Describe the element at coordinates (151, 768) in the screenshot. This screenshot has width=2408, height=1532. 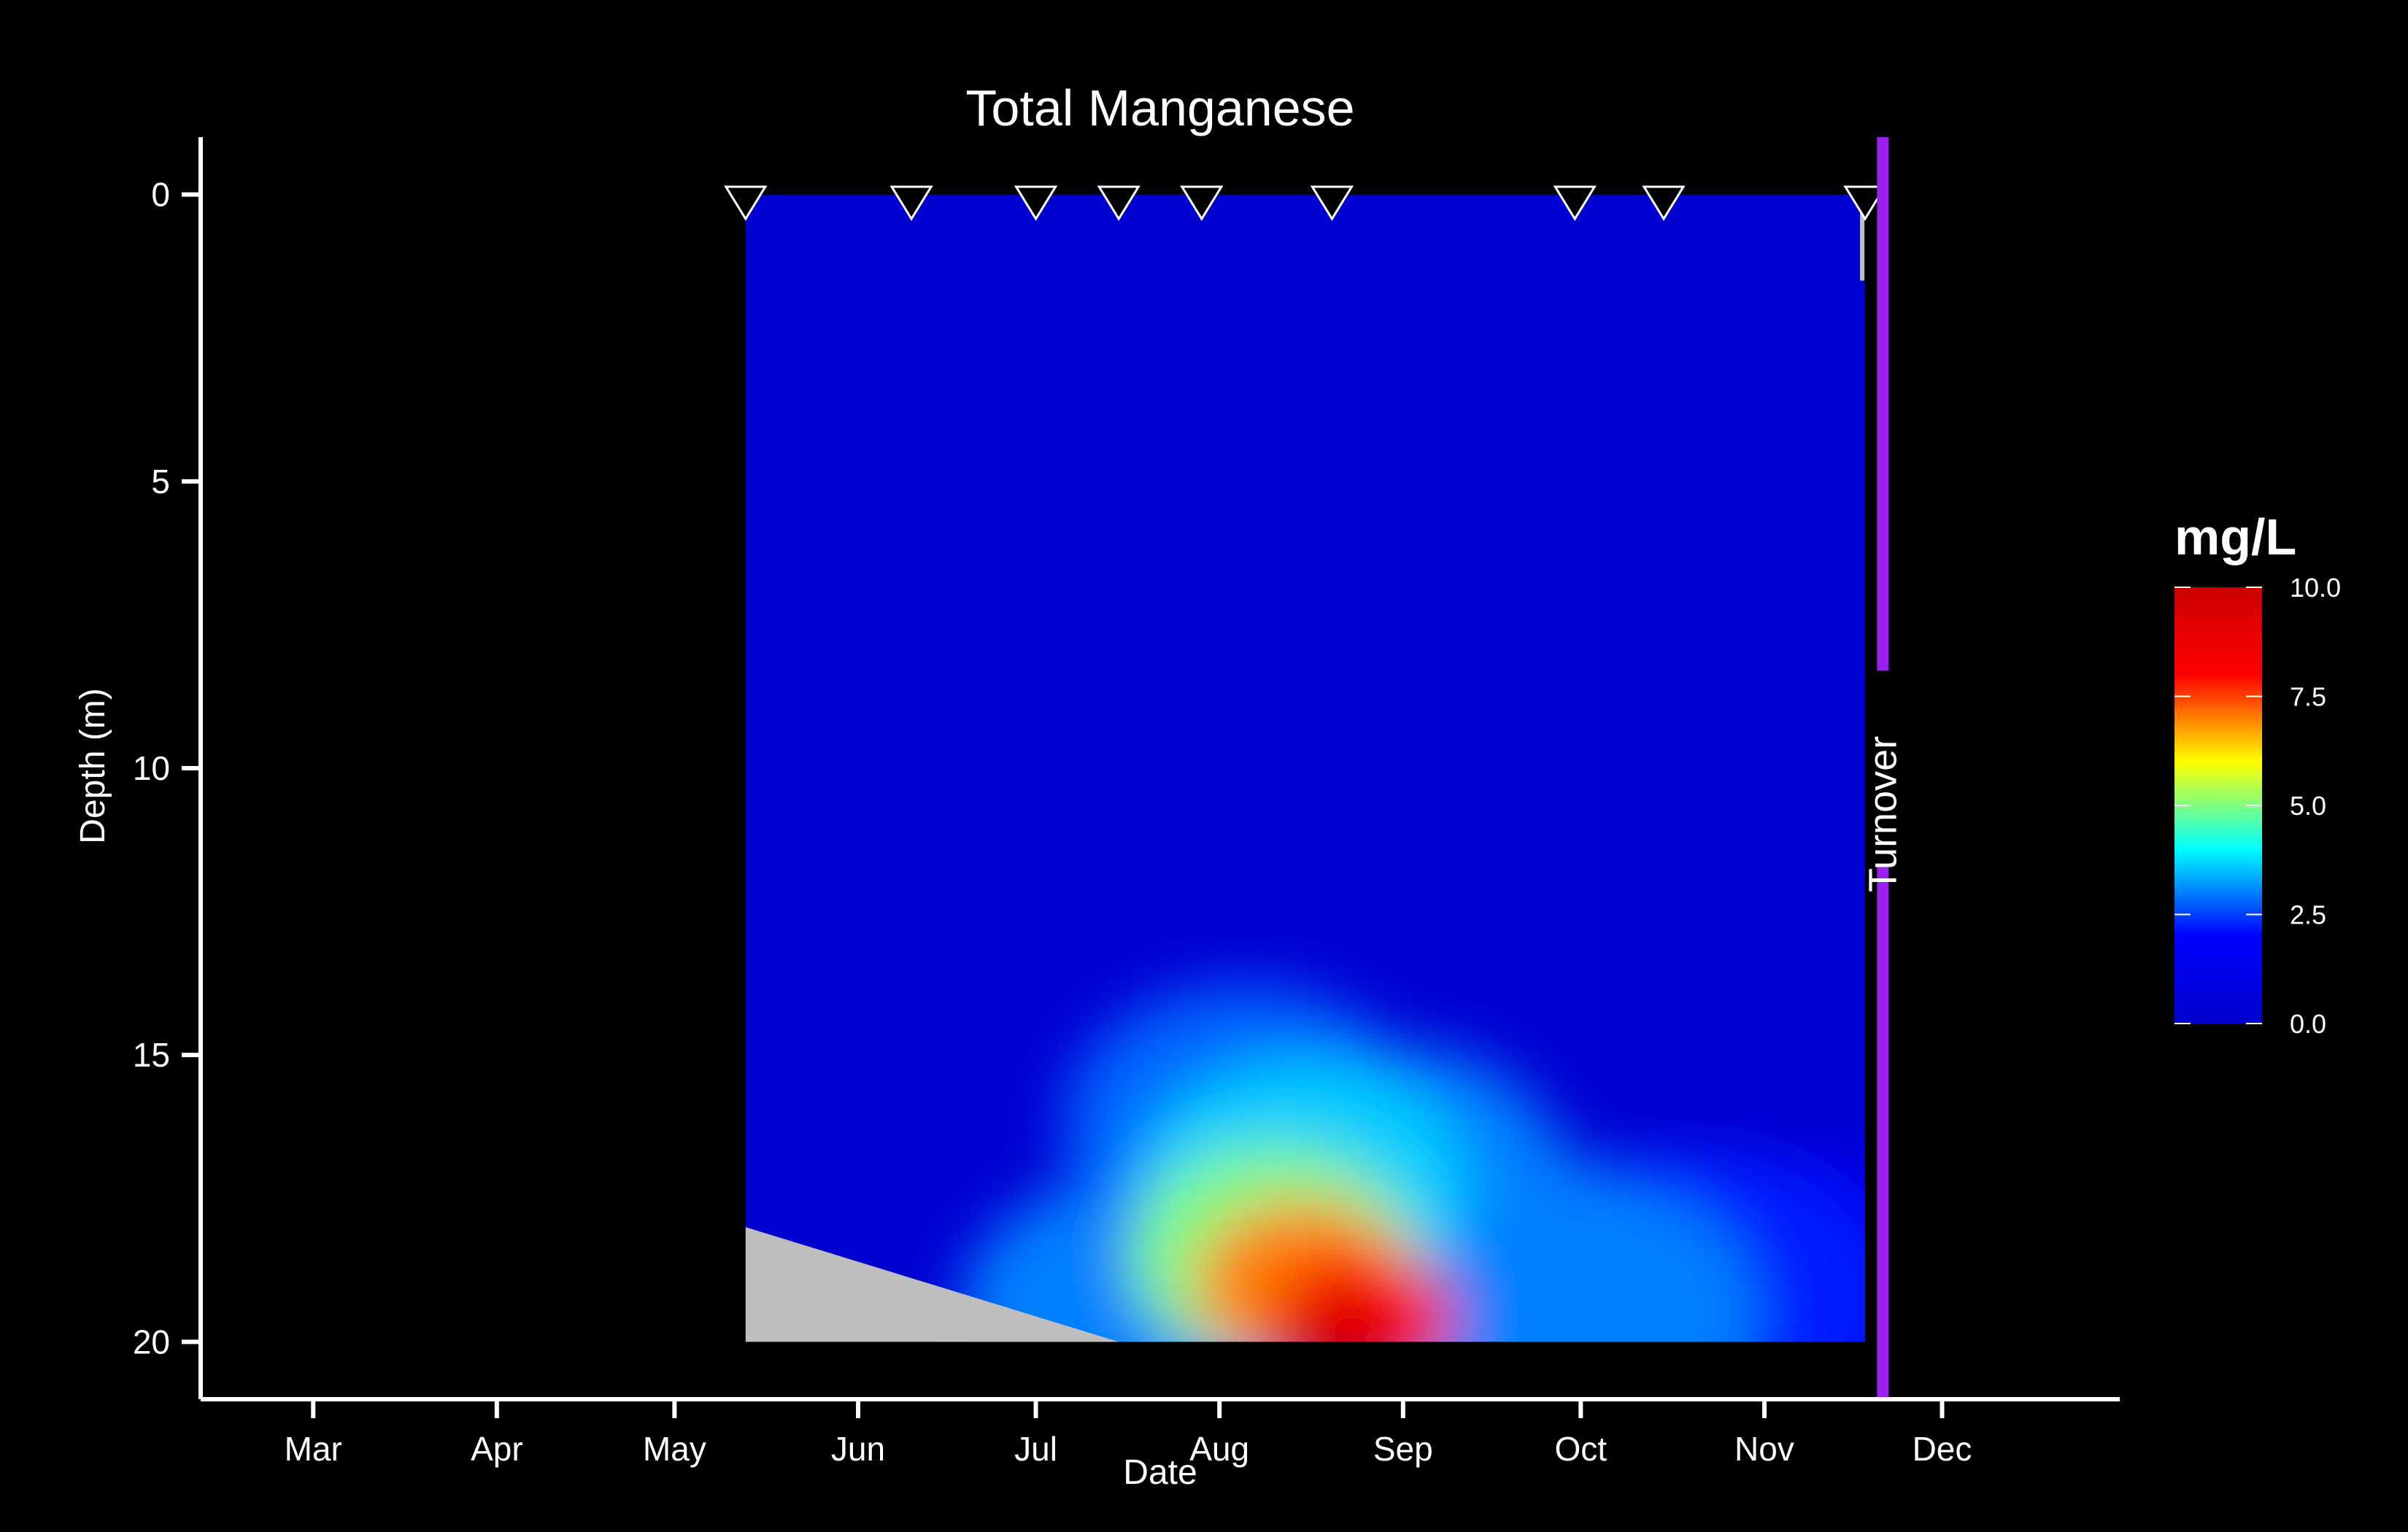
I see `y-tick-label-2: 10` at that location.